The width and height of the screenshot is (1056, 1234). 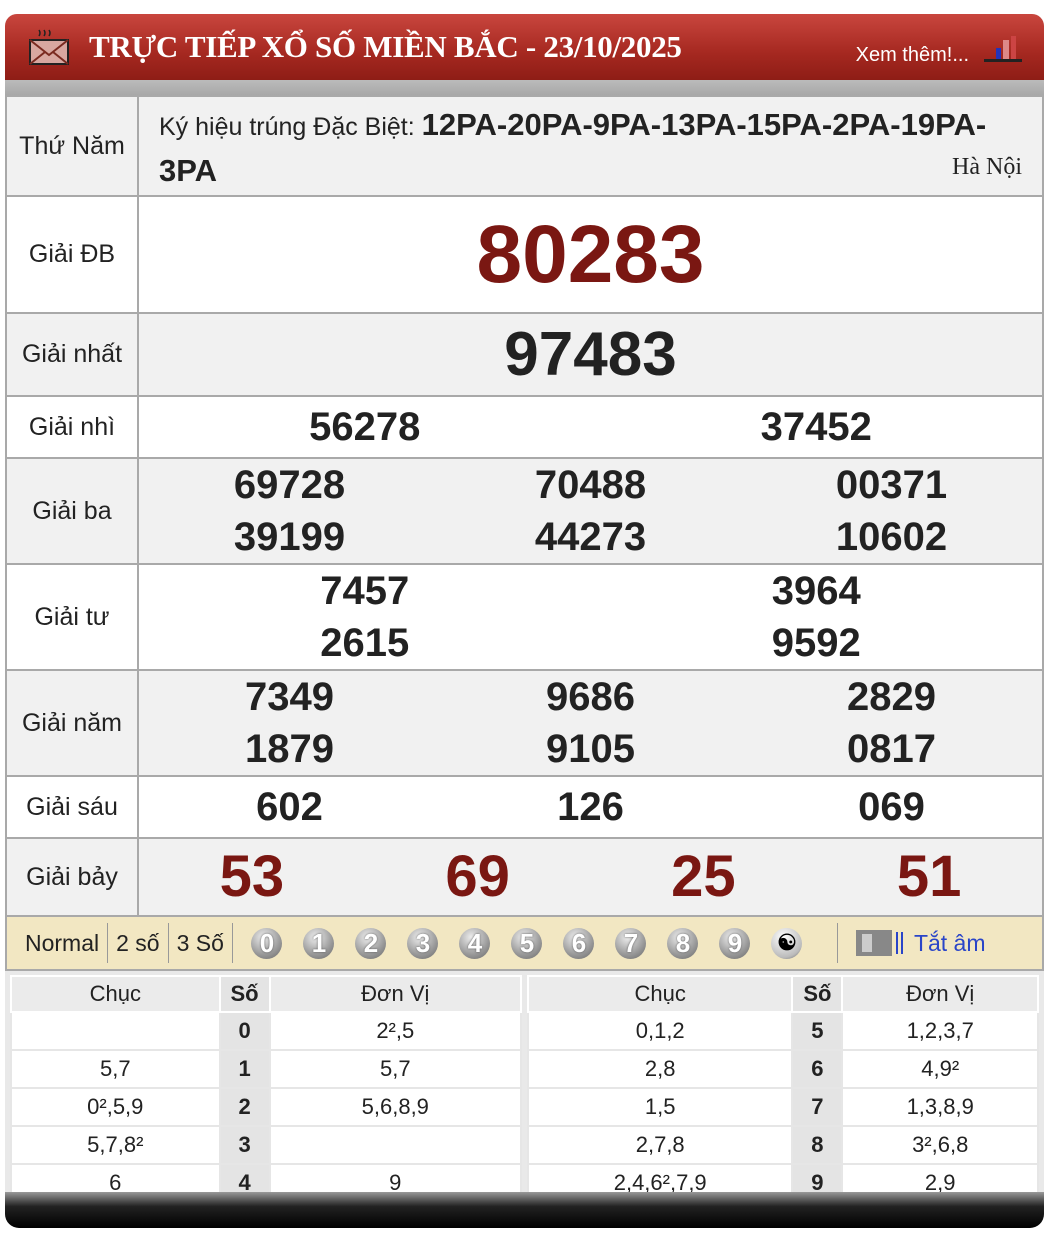 What do you see at coordinates (371, 943) in the screenshot?
I see `digit-2-button: 2` at bounding box center [371, 943].